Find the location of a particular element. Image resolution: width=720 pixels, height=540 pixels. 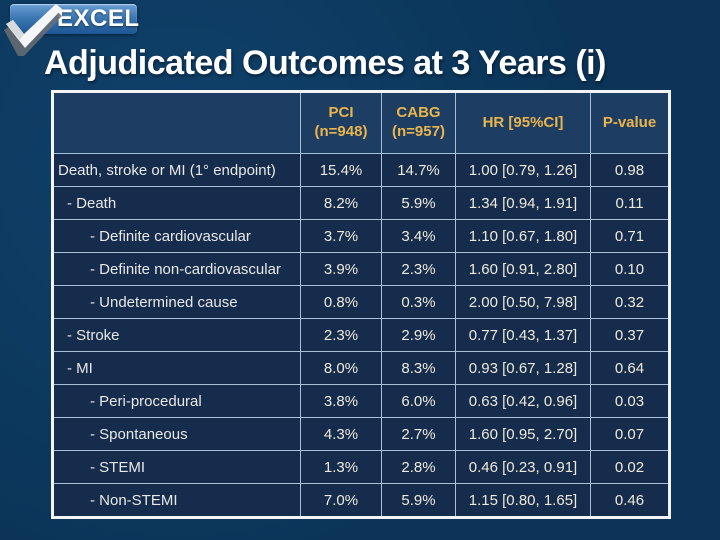

cabg-value-cell: 8.3% is located at coordinates (418, 368).